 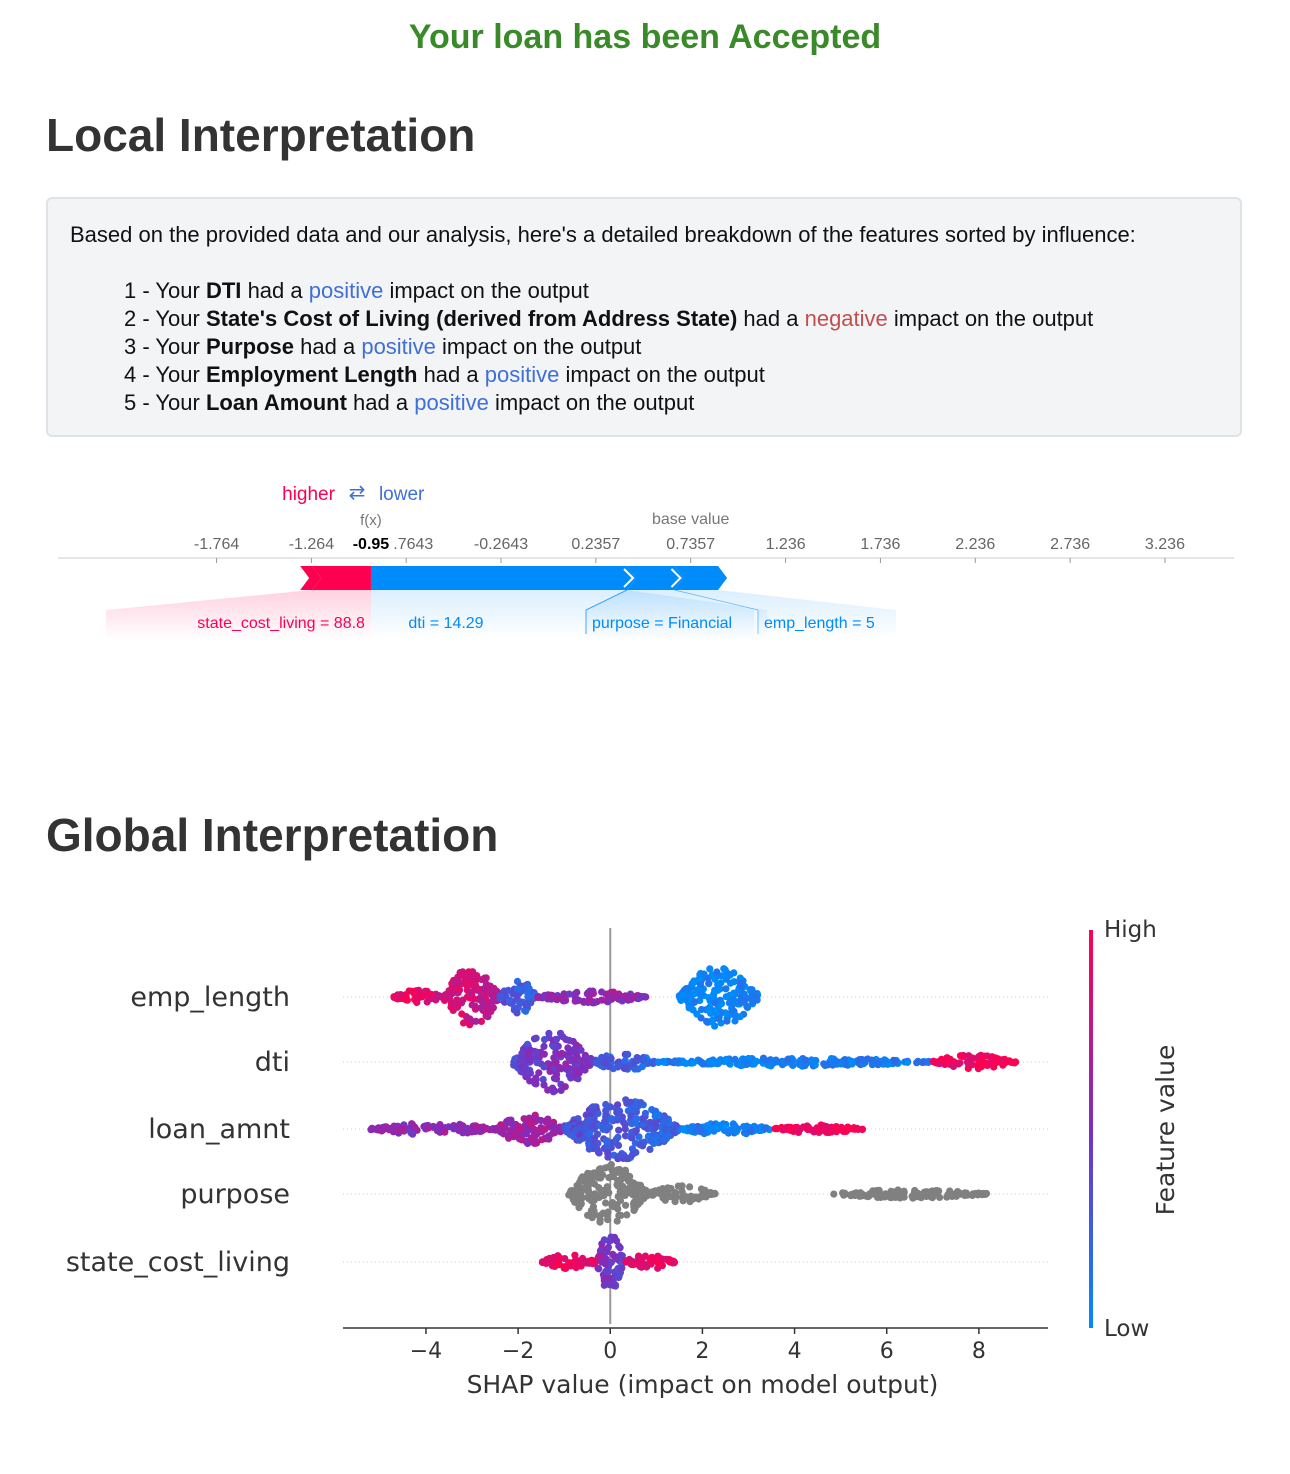 What do you see at coordinates (281, 623) in the screenshot?
I see `force-feature-label: state_cost_living = 88.8` at bounding box center [281, 623].